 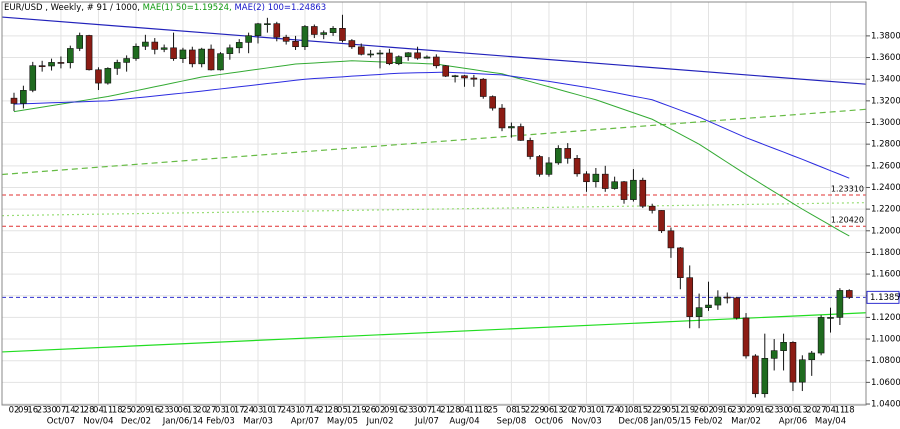 I want to click on x-tick-label: 15, so click(x=520, y=411).